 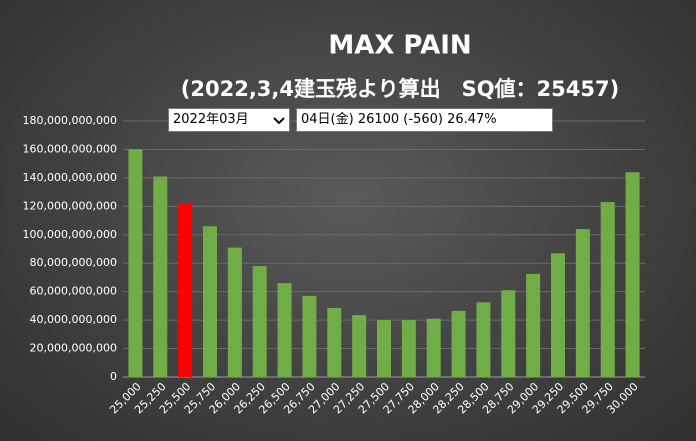 What do you see at coordinates (279, 121) in the screenshot?
I see `chevron` at bounding box center [279, 121].